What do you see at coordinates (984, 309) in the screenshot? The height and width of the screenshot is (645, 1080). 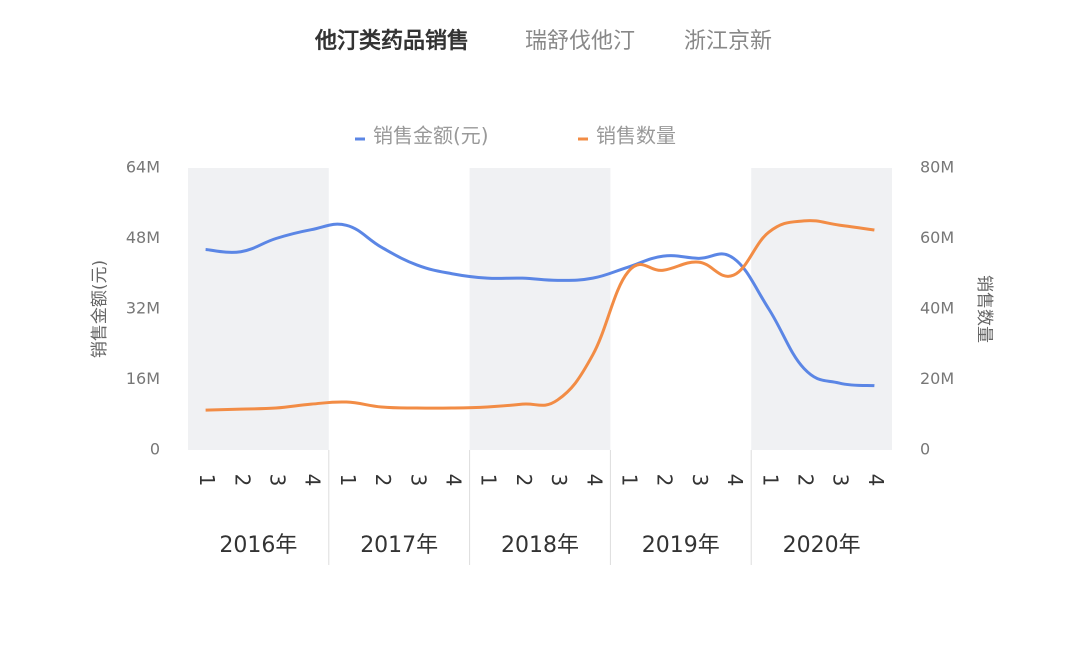 I see `y2-axis-label: 销售数量` at bounding box center [984, 309].